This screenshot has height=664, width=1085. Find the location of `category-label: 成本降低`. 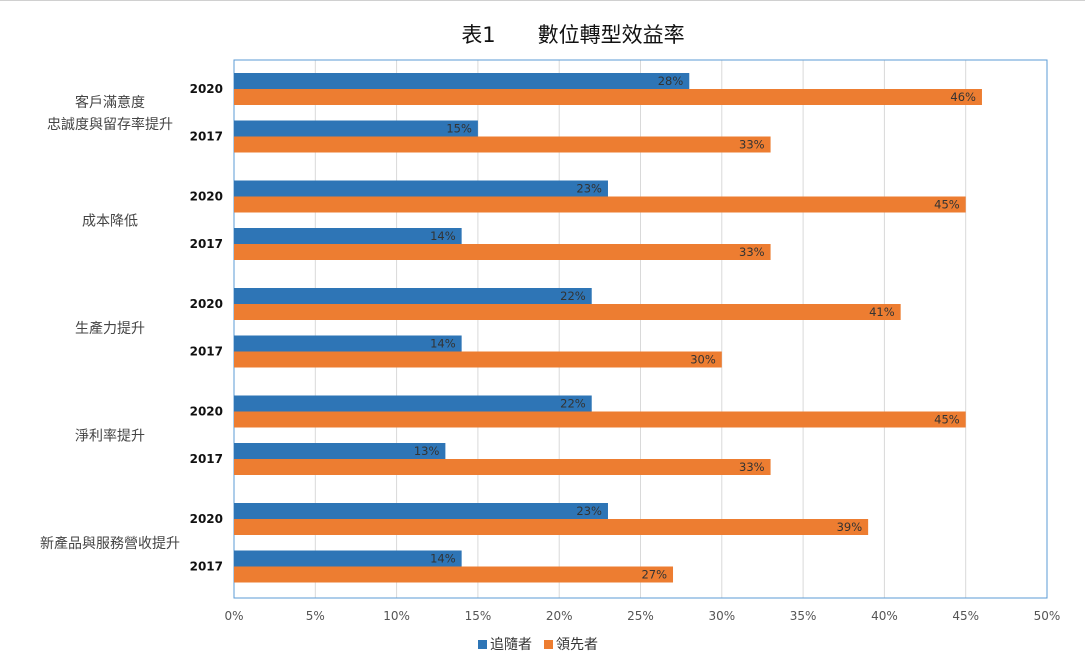

category-label: 成本降低 is located at coordinates (110, 221).